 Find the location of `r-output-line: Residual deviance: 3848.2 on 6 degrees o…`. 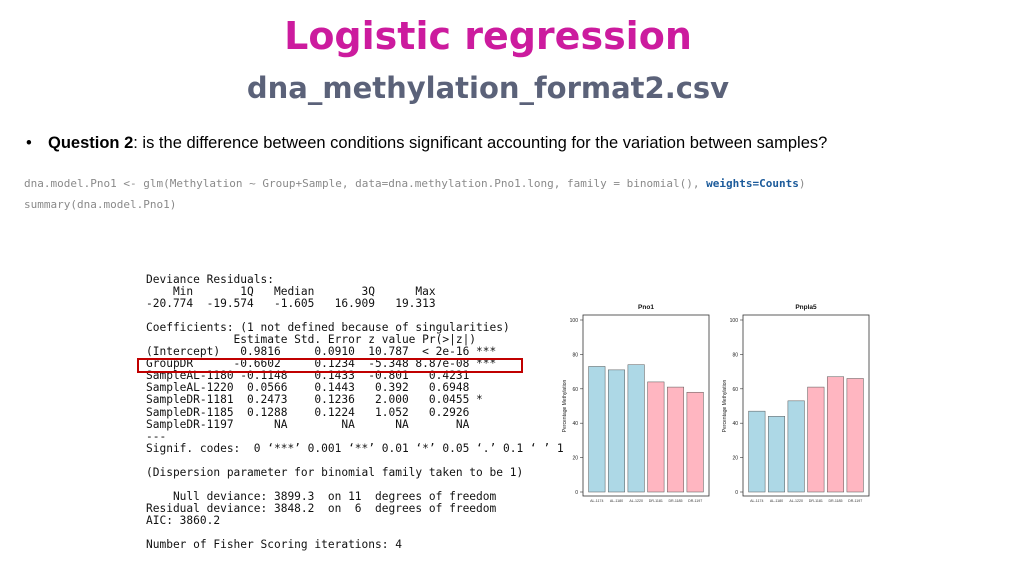

r-output-line: Residual deviance: 3848.2 on 6 degrees o… is located at coordinates (321, 508).